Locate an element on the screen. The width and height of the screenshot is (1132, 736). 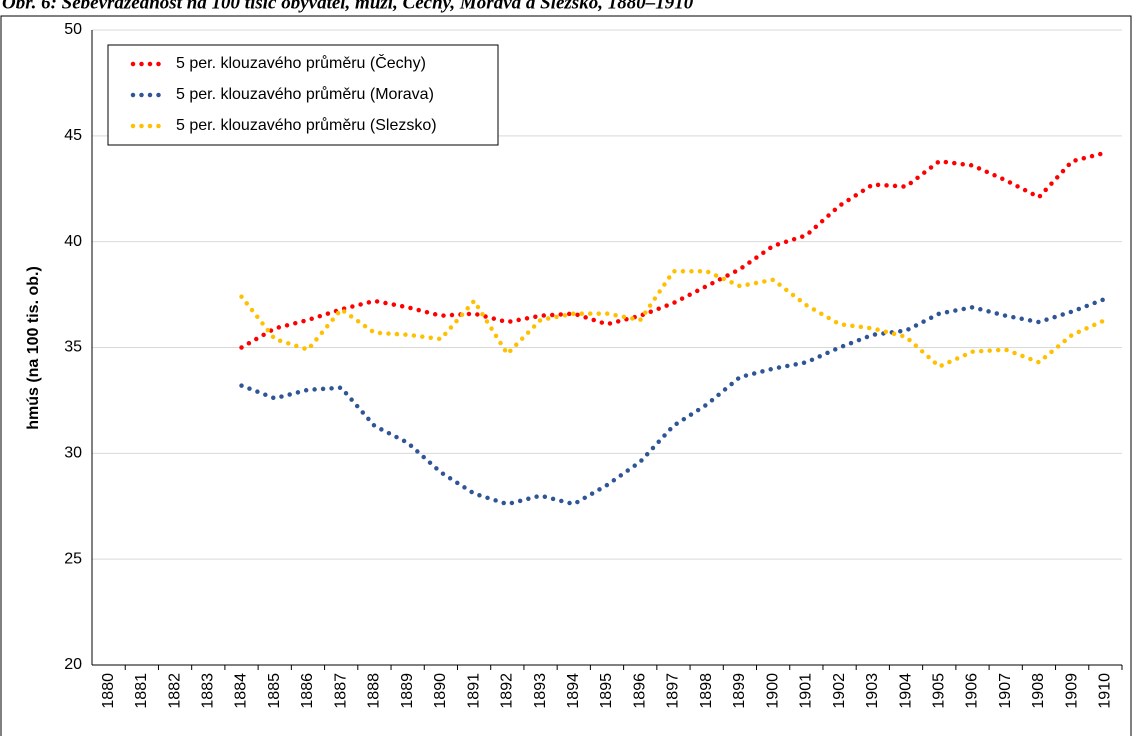
x-tick-label: 1909 is located at coordinates (1071, 691).